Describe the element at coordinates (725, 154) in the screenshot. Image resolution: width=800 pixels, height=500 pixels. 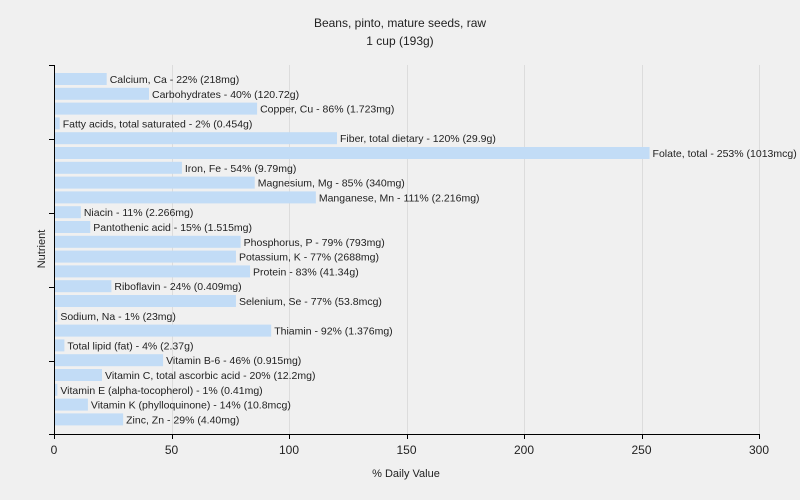
I see `bar-label: Folate, total - 253% (1013mcg)` at that location.